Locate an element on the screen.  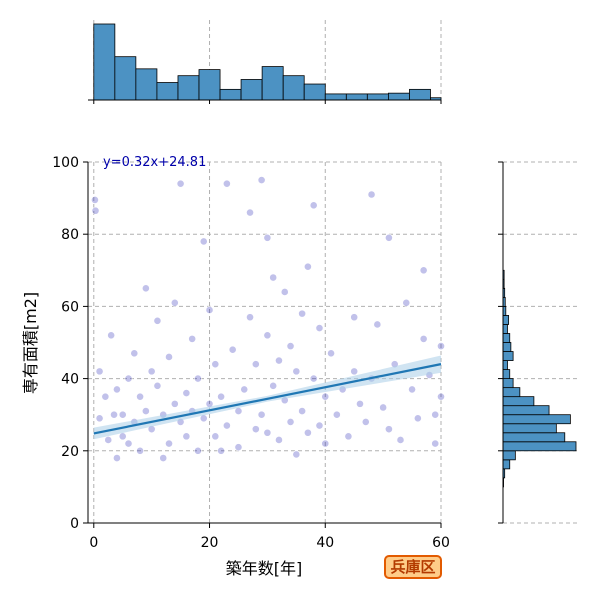
regression-layer is located at coordinates (267, 397).